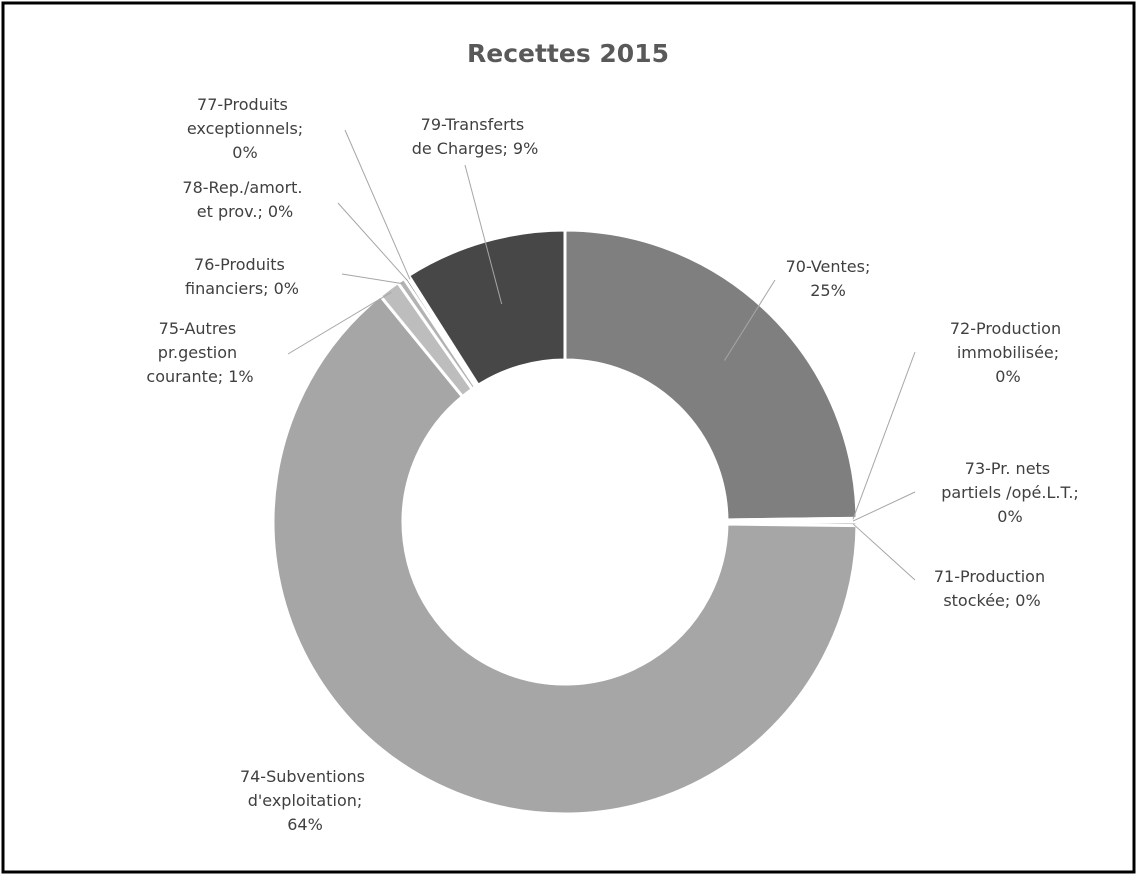  Describe the element at coordinates (305, 800) in the screenshot. I see `label-line: d'exploitation;` at that location.